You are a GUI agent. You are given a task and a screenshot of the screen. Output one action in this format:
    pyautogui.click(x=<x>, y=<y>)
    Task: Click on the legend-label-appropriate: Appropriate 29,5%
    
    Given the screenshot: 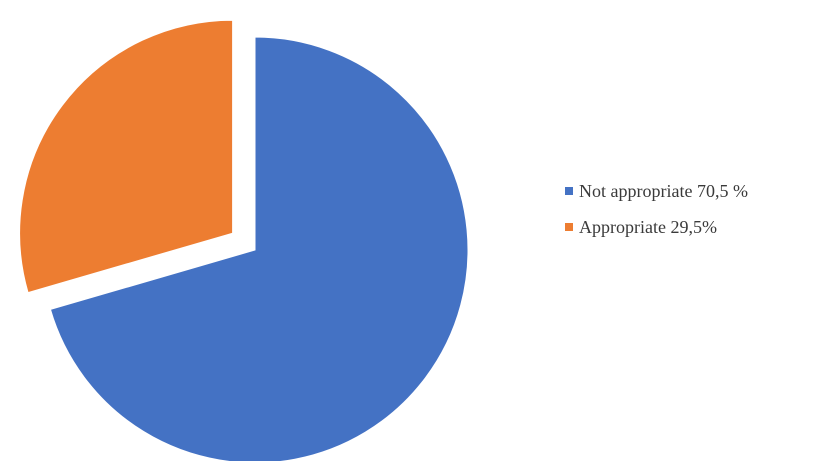 What is the action you would take?
    pyautogui.click(x=648, y=226)
    